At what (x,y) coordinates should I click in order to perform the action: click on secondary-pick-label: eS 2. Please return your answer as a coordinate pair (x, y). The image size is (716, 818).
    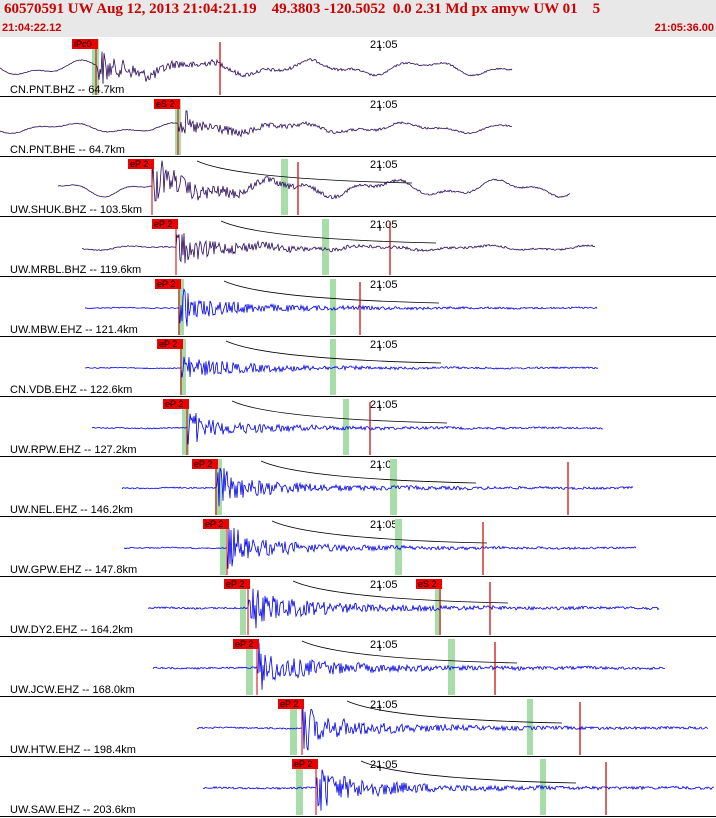
    Looking at the image, I should click on (427, 584).